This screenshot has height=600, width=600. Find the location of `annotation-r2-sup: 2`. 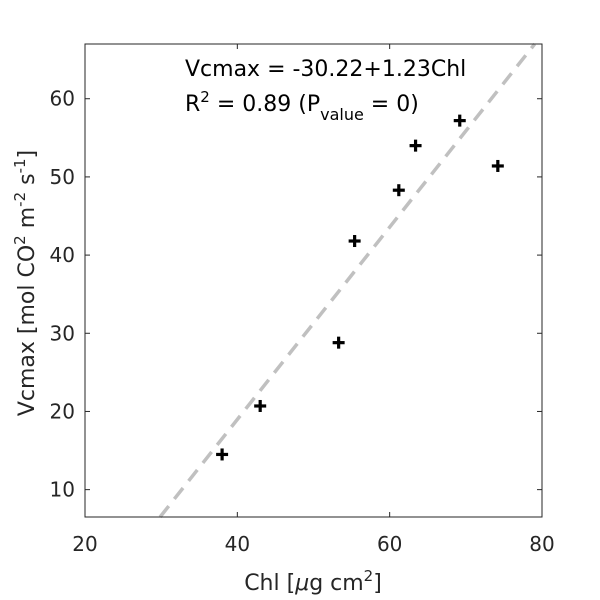

annotation-r2-sup: 2 is located at coordinates (205, 97).